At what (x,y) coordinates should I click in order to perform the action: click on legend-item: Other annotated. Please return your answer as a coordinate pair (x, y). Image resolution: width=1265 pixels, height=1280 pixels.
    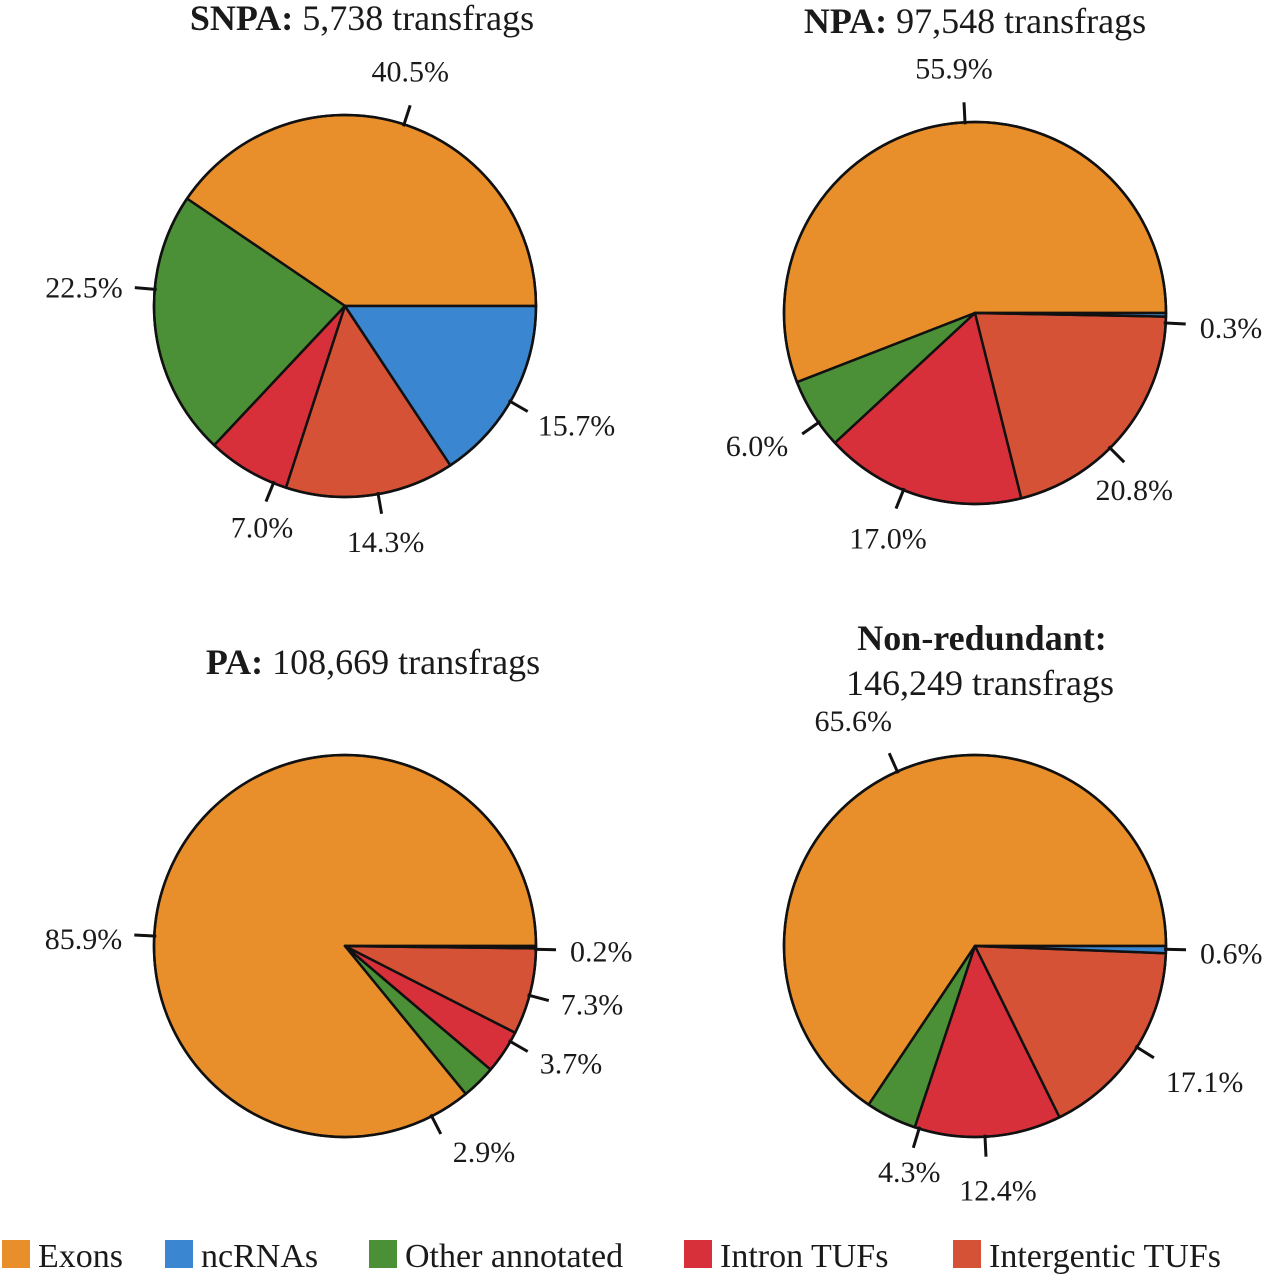
    Looking at the image, I should click on (496, 1256).